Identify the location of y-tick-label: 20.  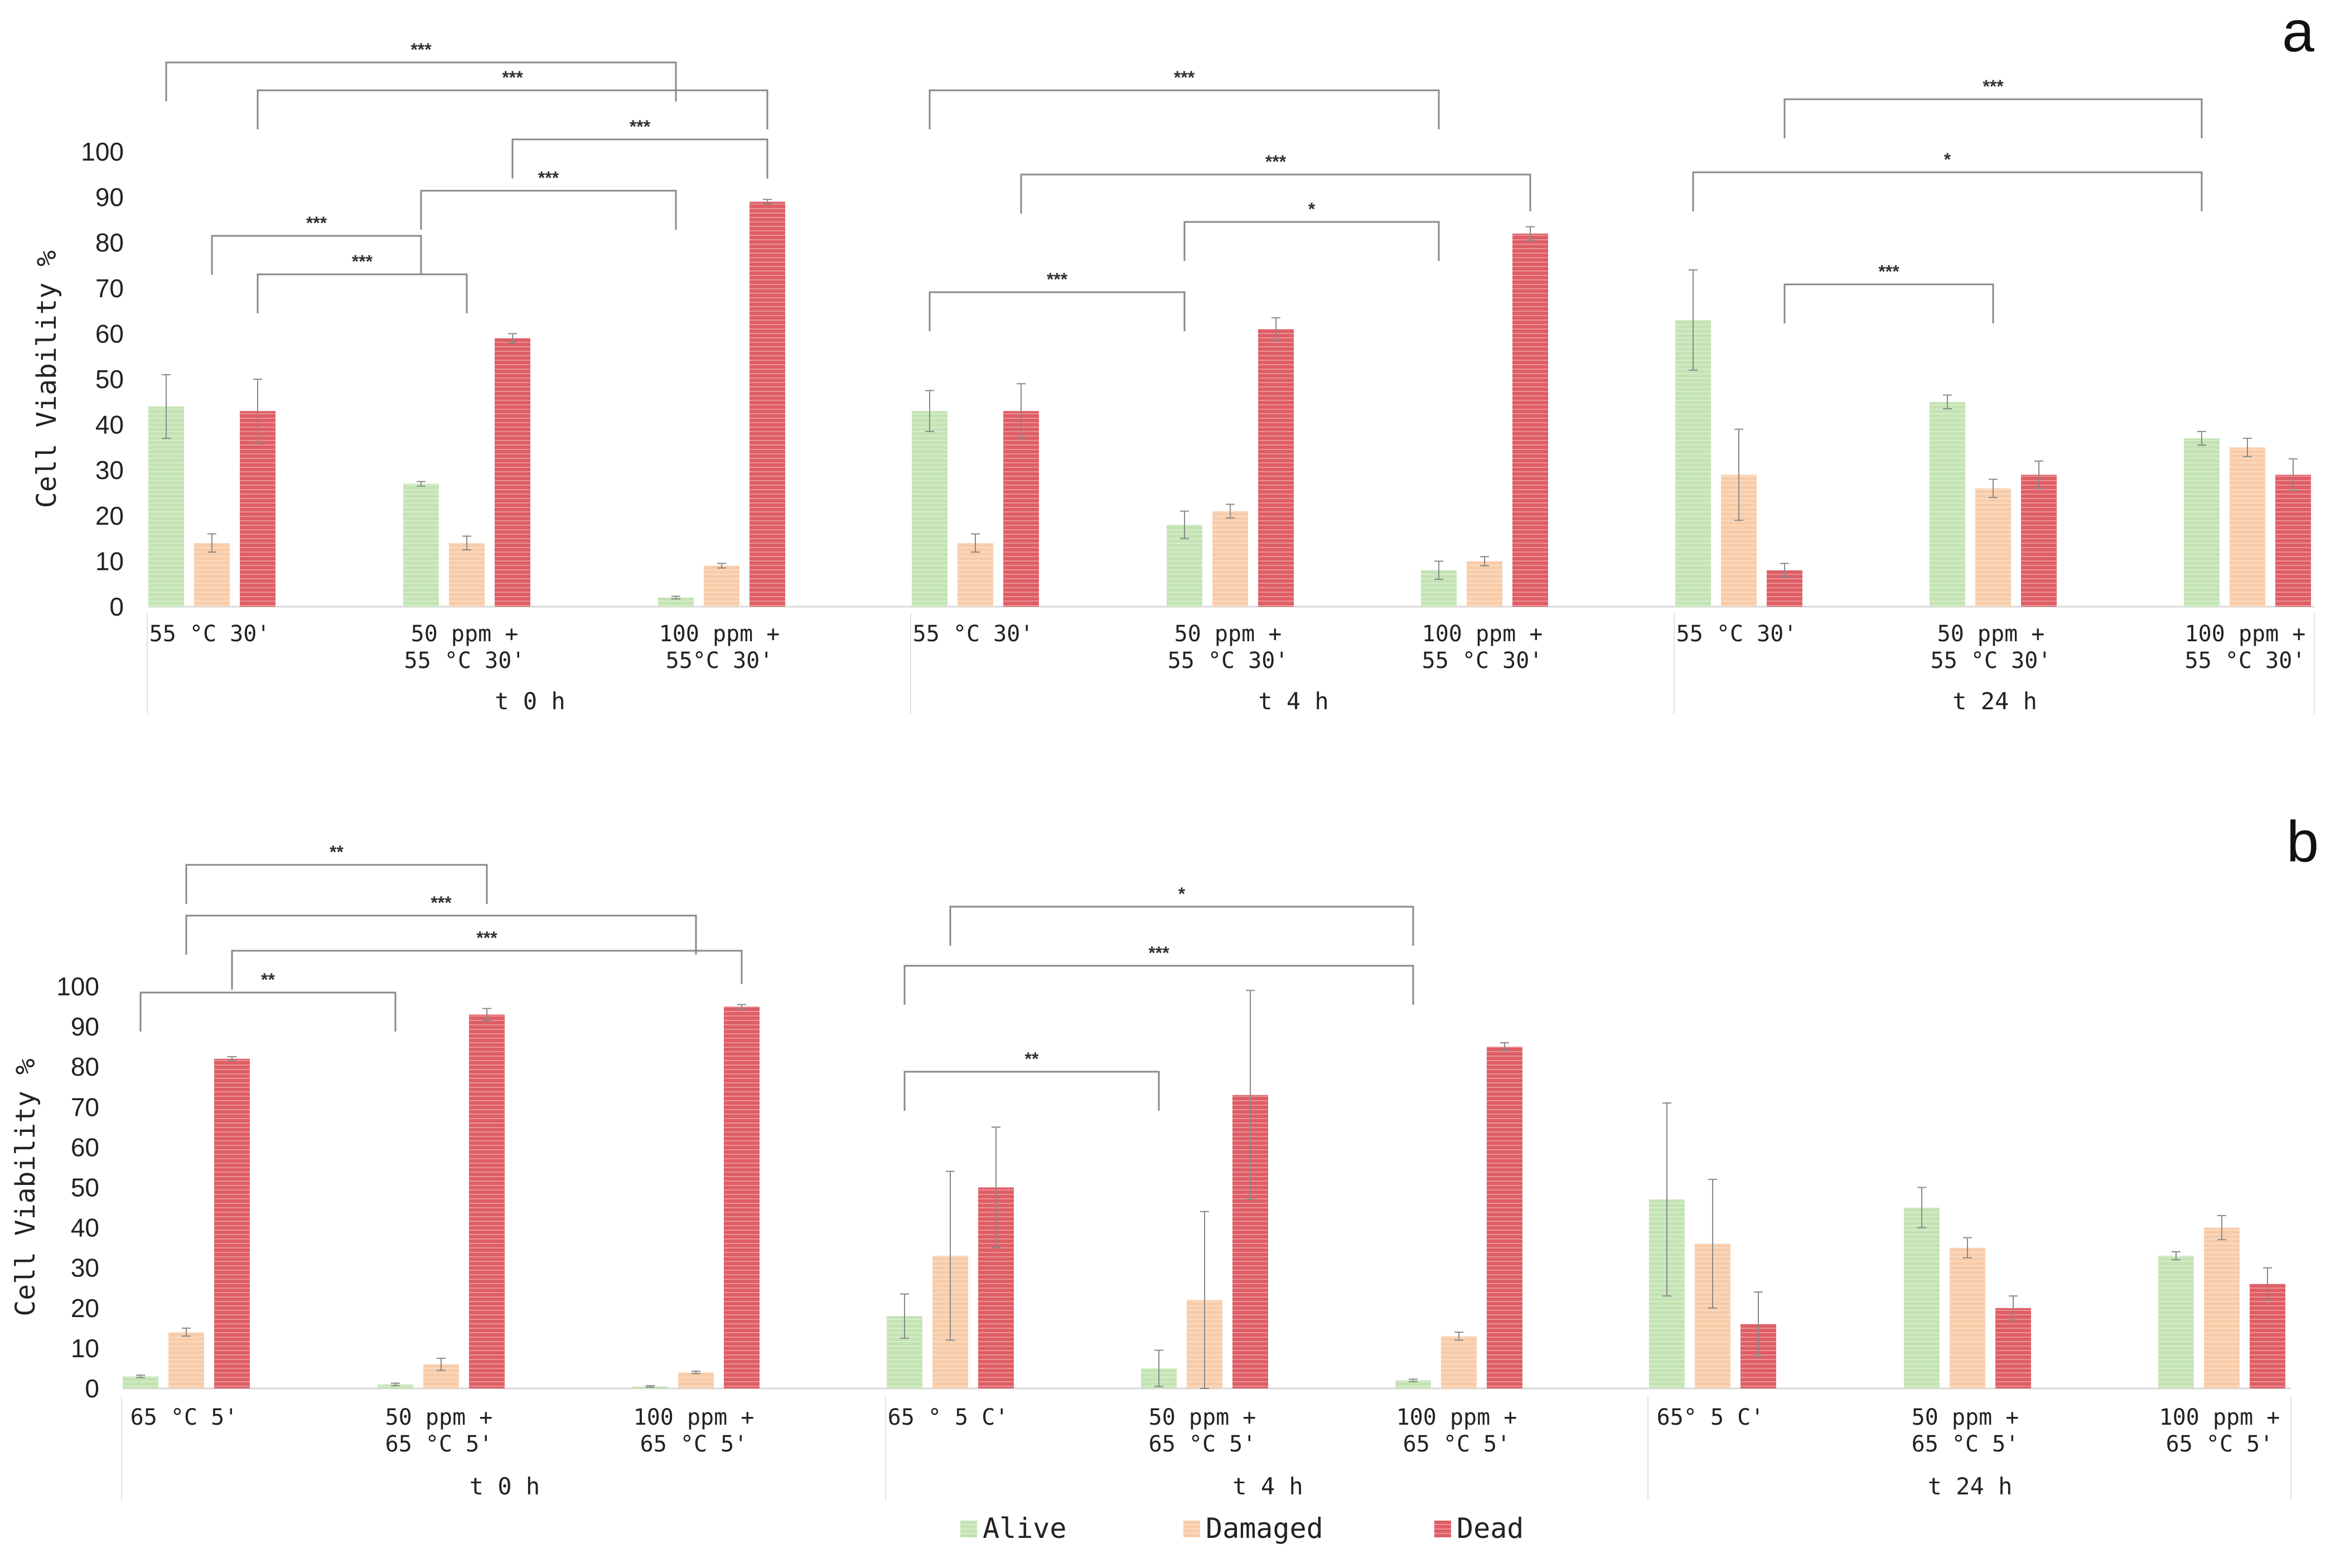
(110, 515).